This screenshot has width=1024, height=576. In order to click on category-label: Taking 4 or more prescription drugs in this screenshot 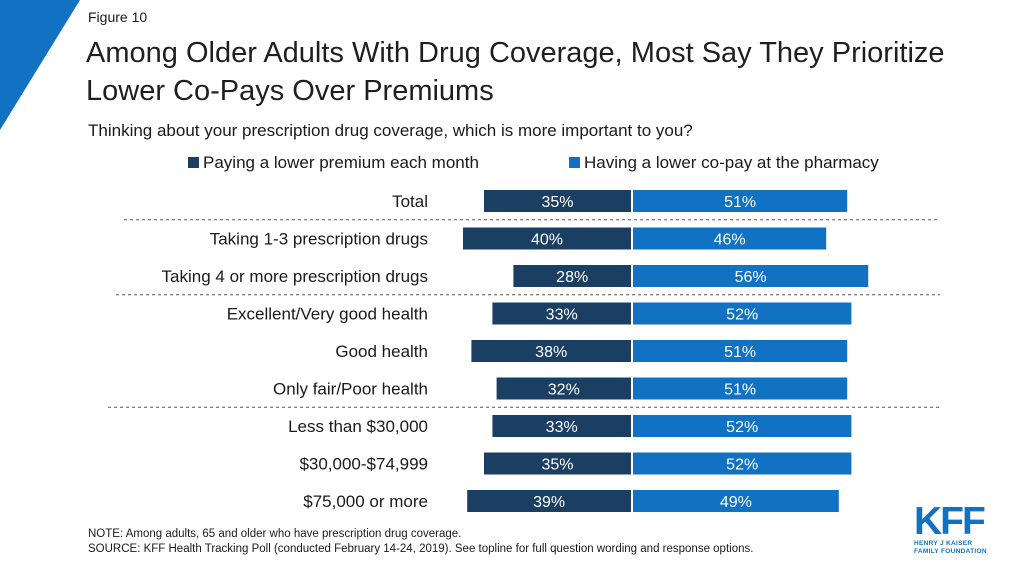, I will do `click(295, 276)`.